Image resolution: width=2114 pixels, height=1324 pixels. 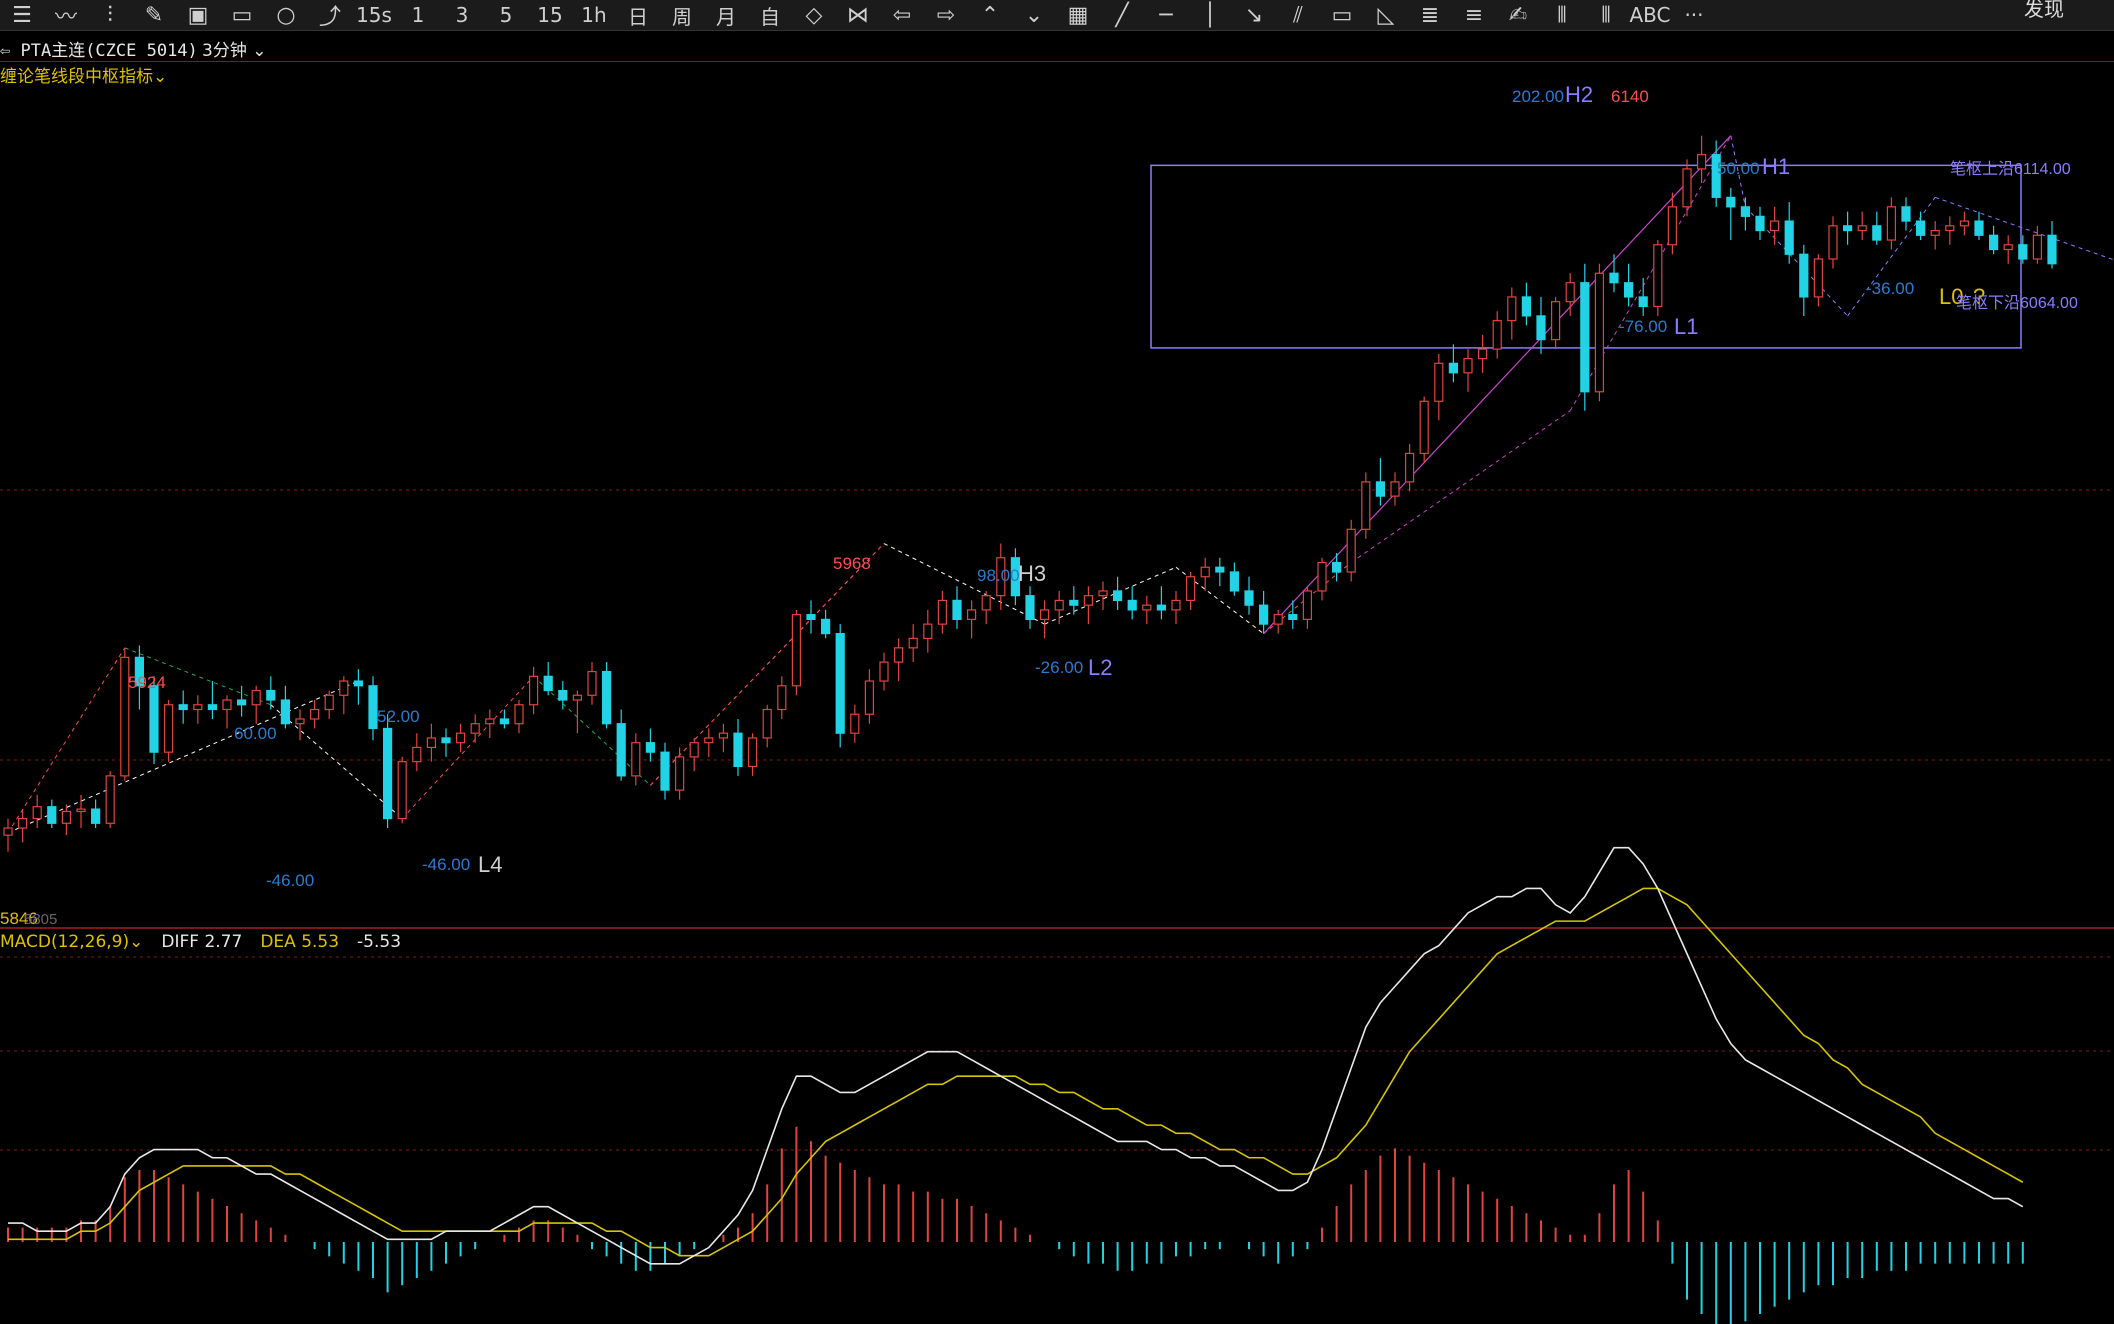 What do you see at coordinates (594, 15) in the screenshot?
I see `period-button: 1h` at bounding box center [594, 15].